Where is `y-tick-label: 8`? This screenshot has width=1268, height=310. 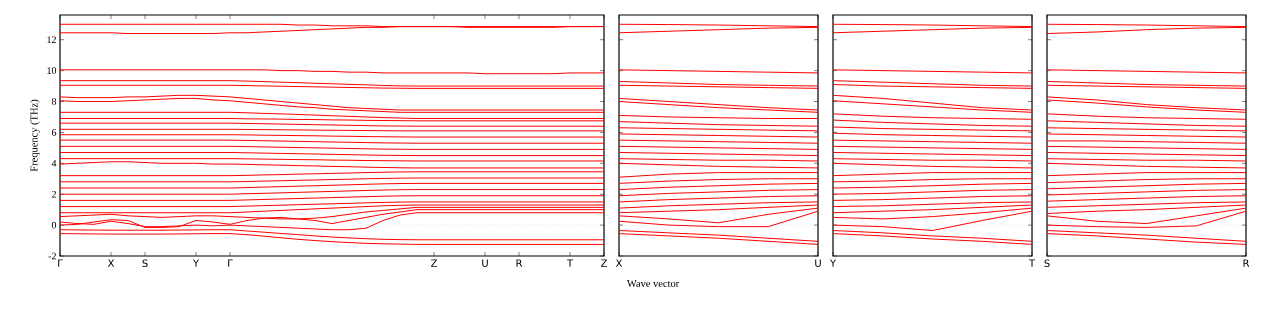
y-tick-label: 8 is located at coordinates (54, 101).